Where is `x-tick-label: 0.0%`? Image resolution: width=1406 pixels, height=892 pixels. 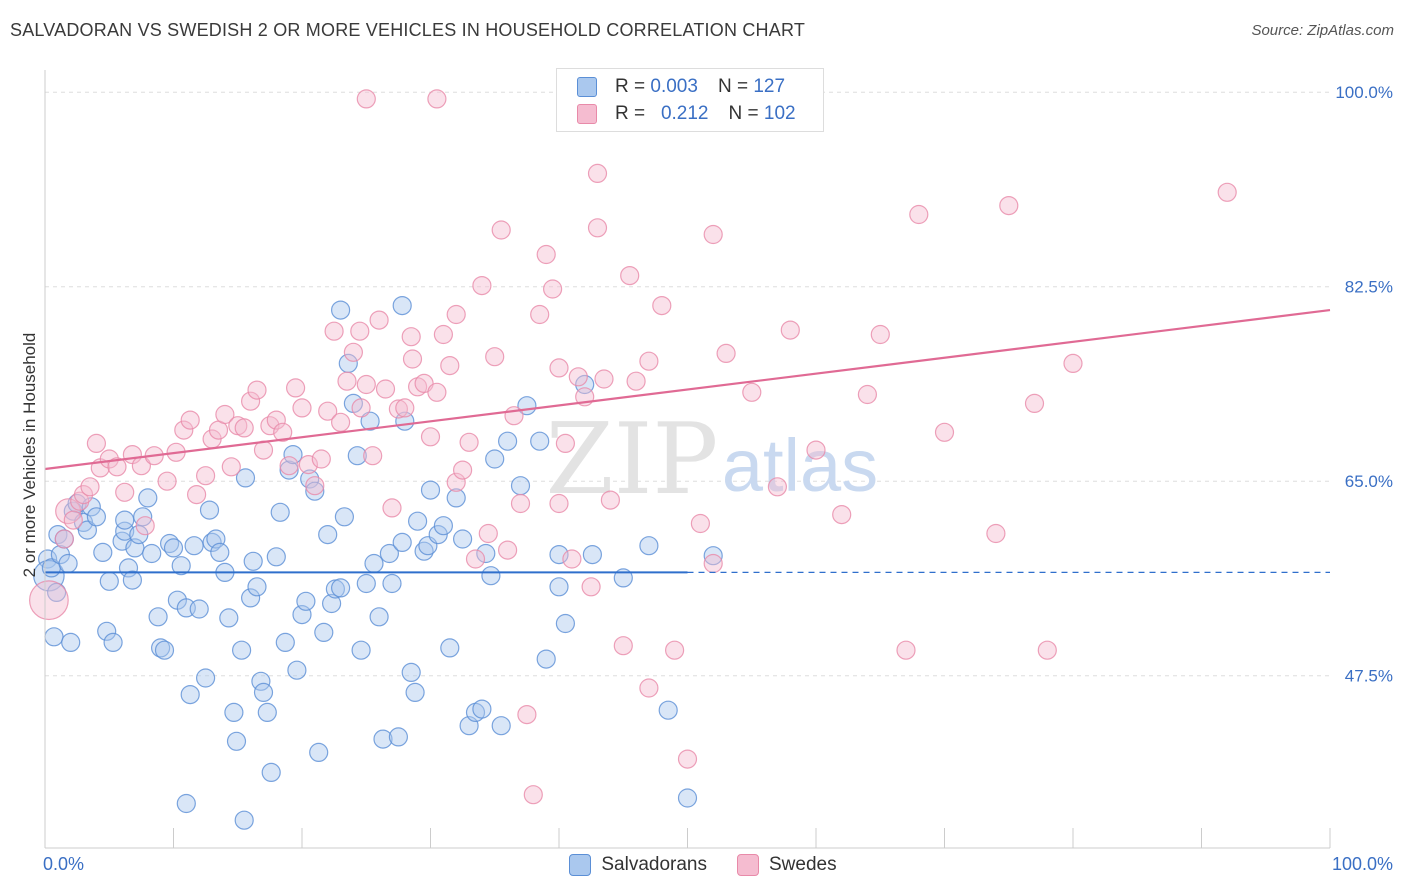
x-tick-label: 0.0% is located at coordinates (63, 864).